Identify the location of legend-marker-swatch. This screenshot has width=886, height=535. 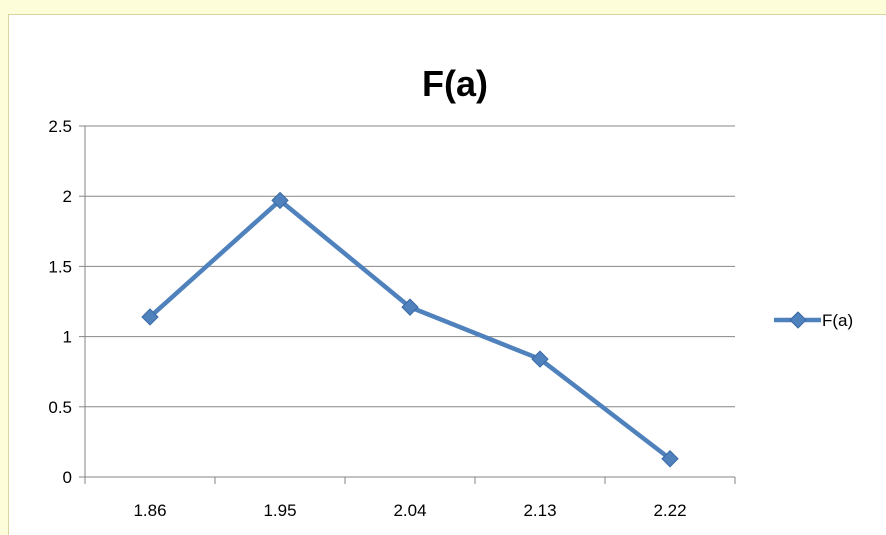
(798, 320).